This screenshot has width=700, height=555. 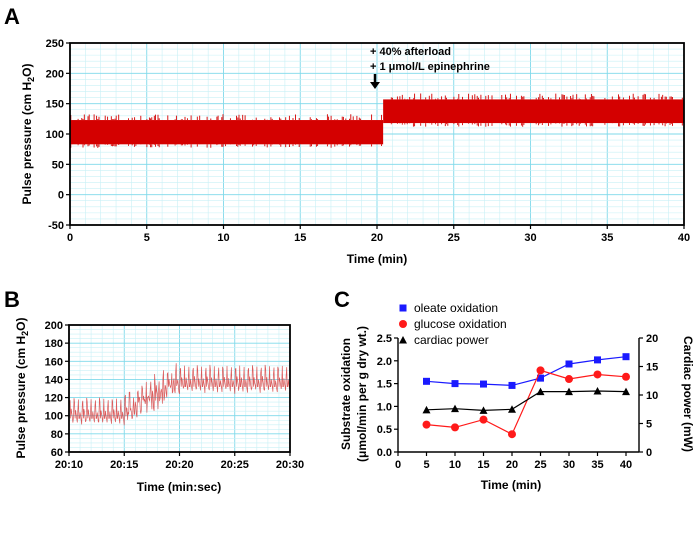 I want to click on legend-label: oleate oxidation, so click(x=456, y=308).